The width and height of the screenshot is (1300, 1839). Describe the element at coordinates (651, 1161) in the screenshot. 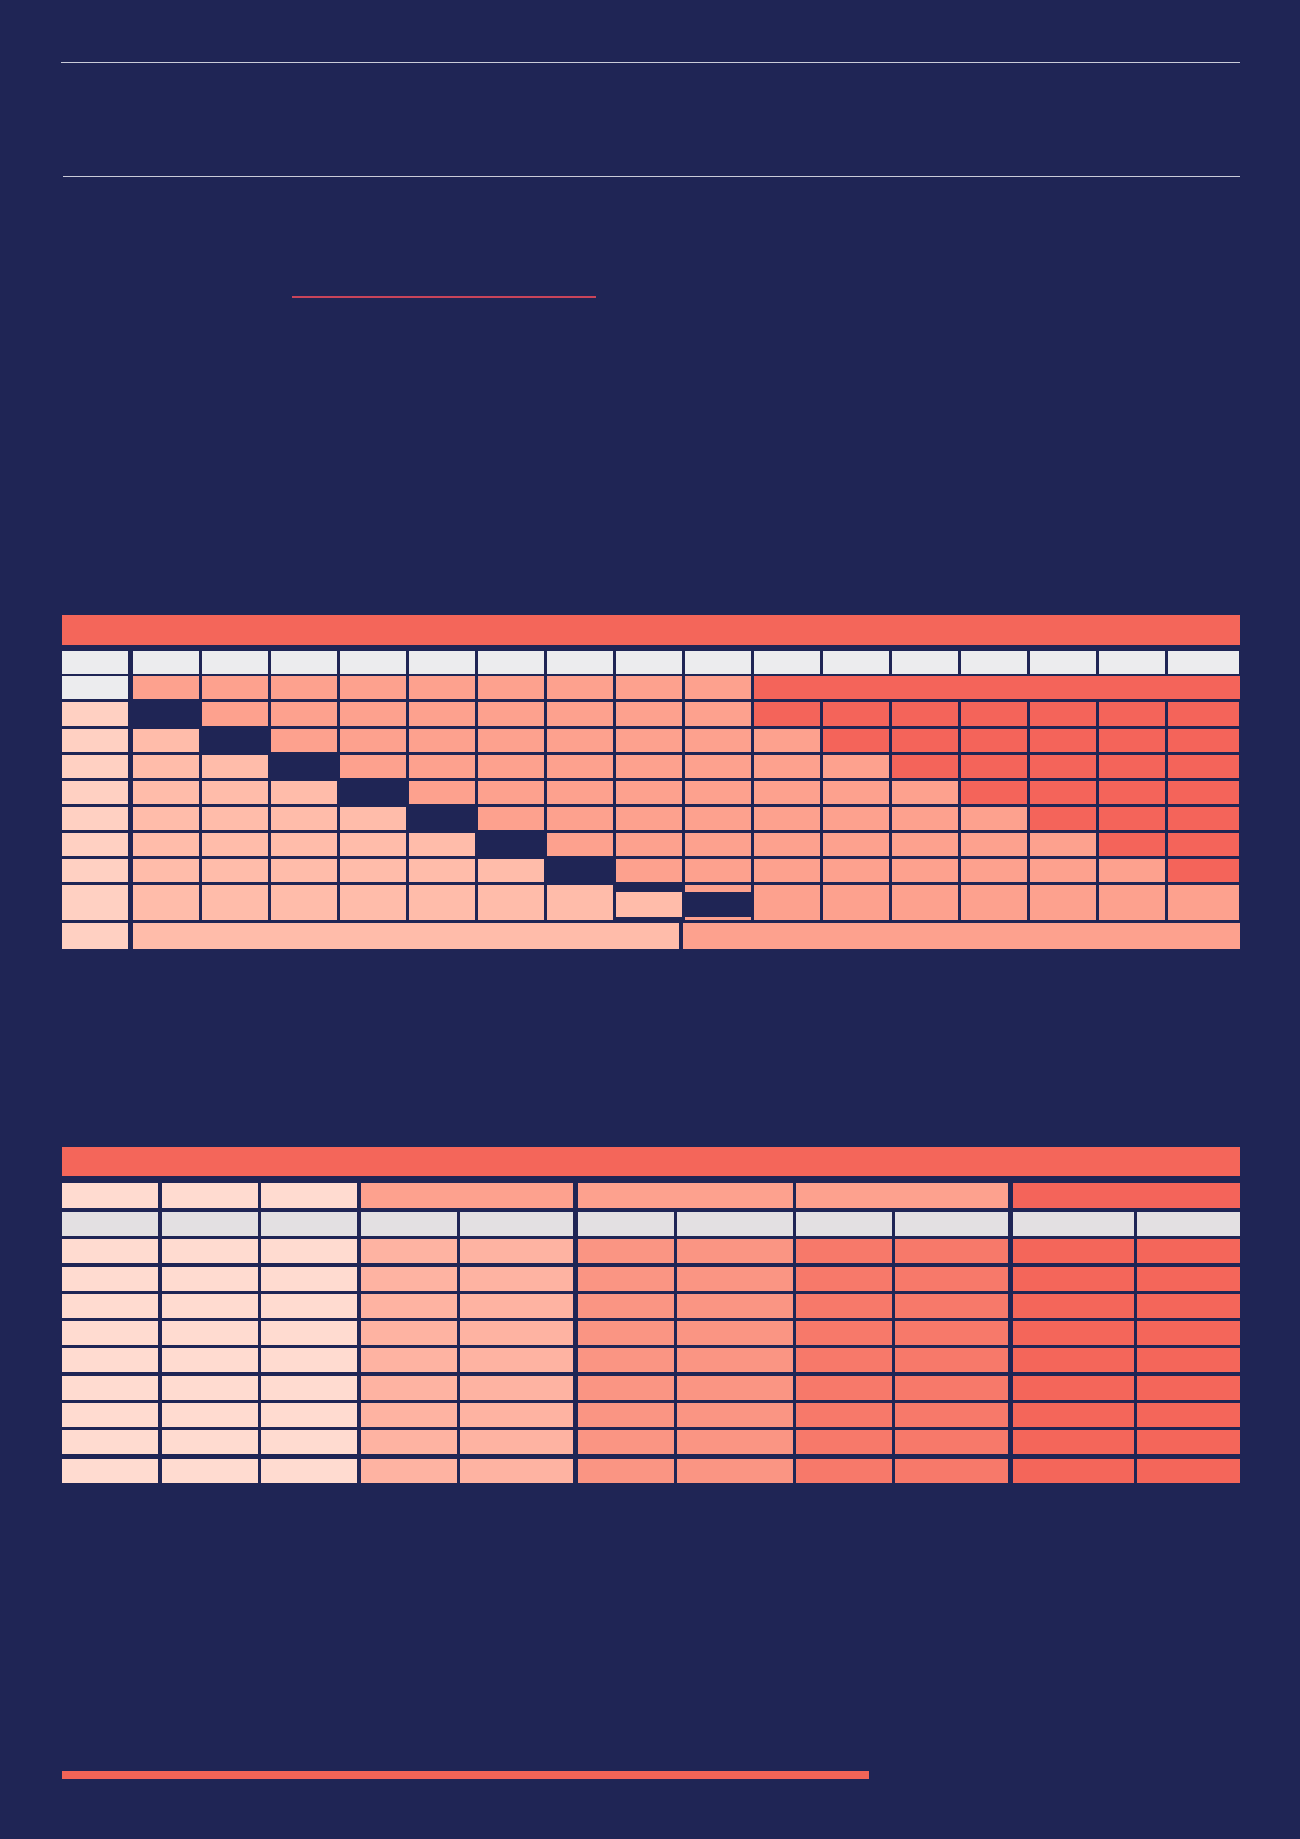

I see `lower-table-title-bar` at that location.